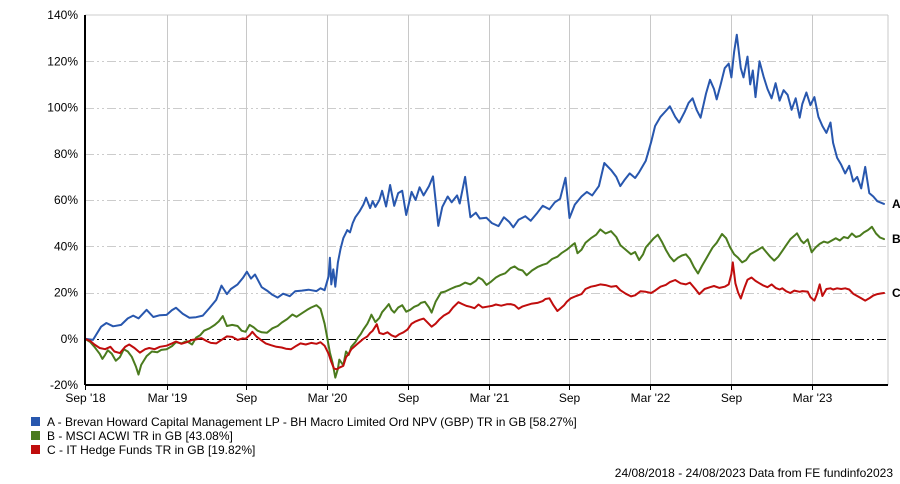 Image resolution: width=900 pixels, height=484 pixels. I want to click on legend-swatch-b-icon, so click(35, 435).